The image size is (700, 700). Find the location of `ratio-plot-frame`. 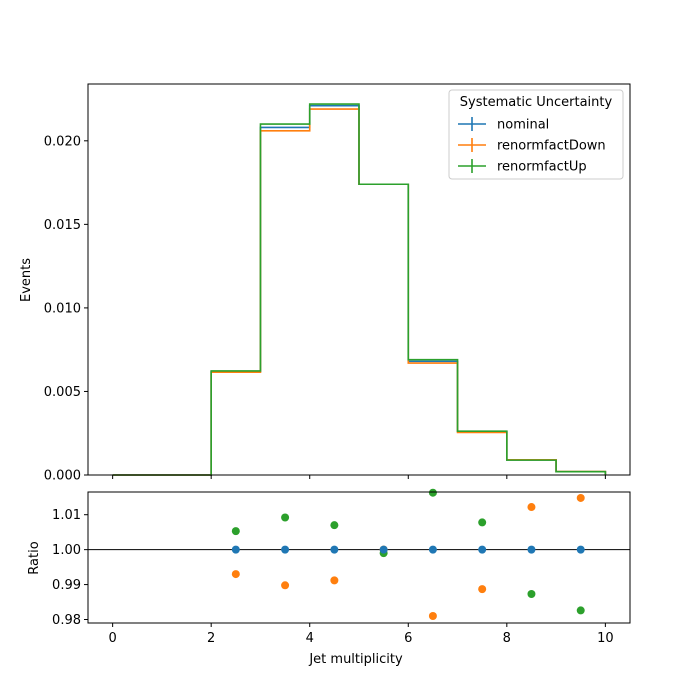

ratio-plot-frame is located at coordinates (359, 557).